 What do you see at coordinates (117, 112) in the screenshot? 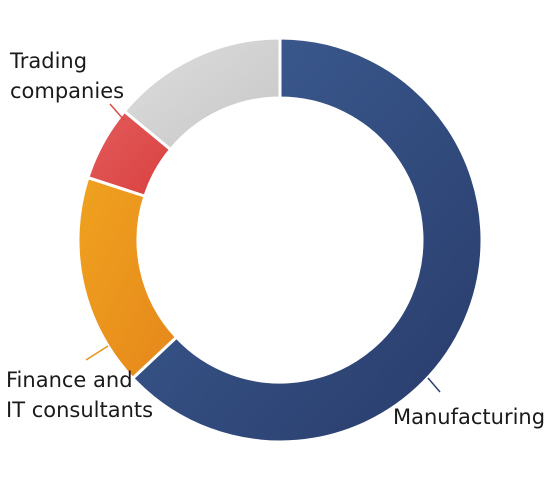
I see `leader-line-trading-companies` at bounding box center [117, 112].